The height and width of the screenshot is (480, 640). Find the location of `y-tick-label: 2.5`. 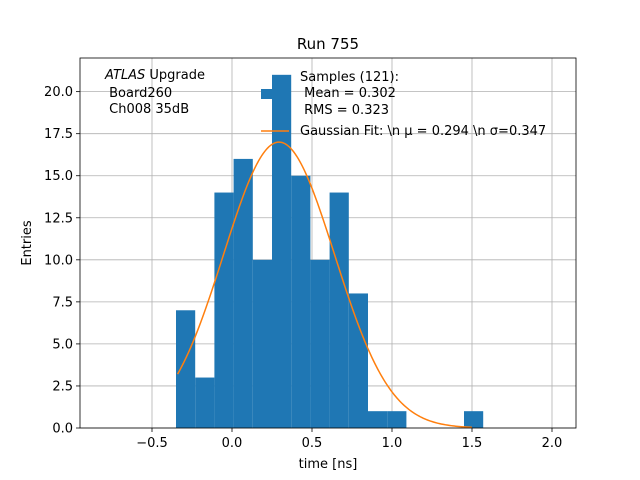

y-tick-label: 2.5 is located at coordinates (62, 386).